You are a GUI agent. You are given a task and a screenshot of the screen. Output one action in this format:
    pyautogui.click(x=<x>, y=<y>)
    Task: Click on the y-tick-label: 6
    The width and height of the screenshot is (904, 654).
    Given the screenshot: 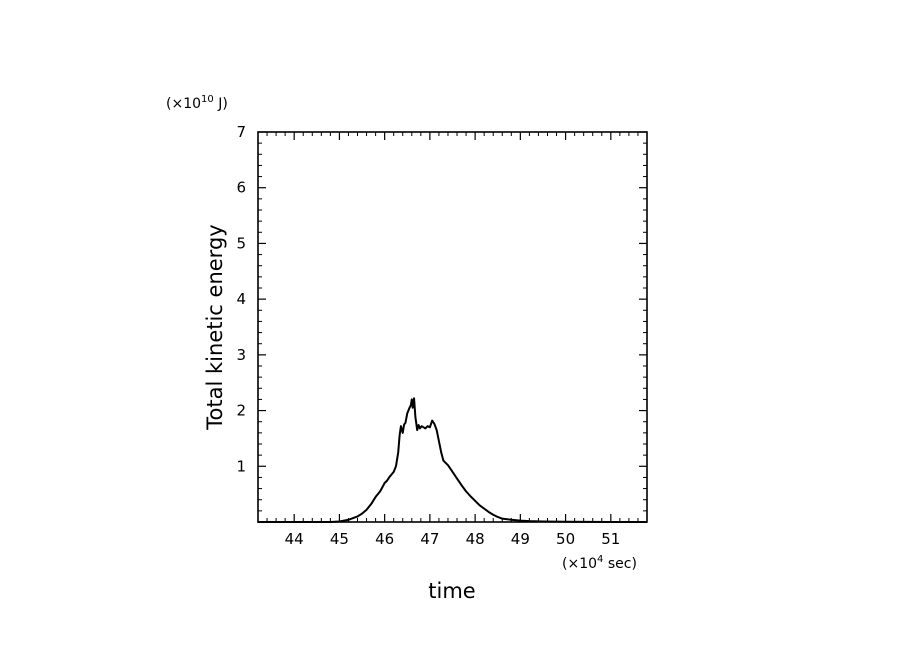 What is the action you would take?
    pyautogui.click(x=241, y=188)
    